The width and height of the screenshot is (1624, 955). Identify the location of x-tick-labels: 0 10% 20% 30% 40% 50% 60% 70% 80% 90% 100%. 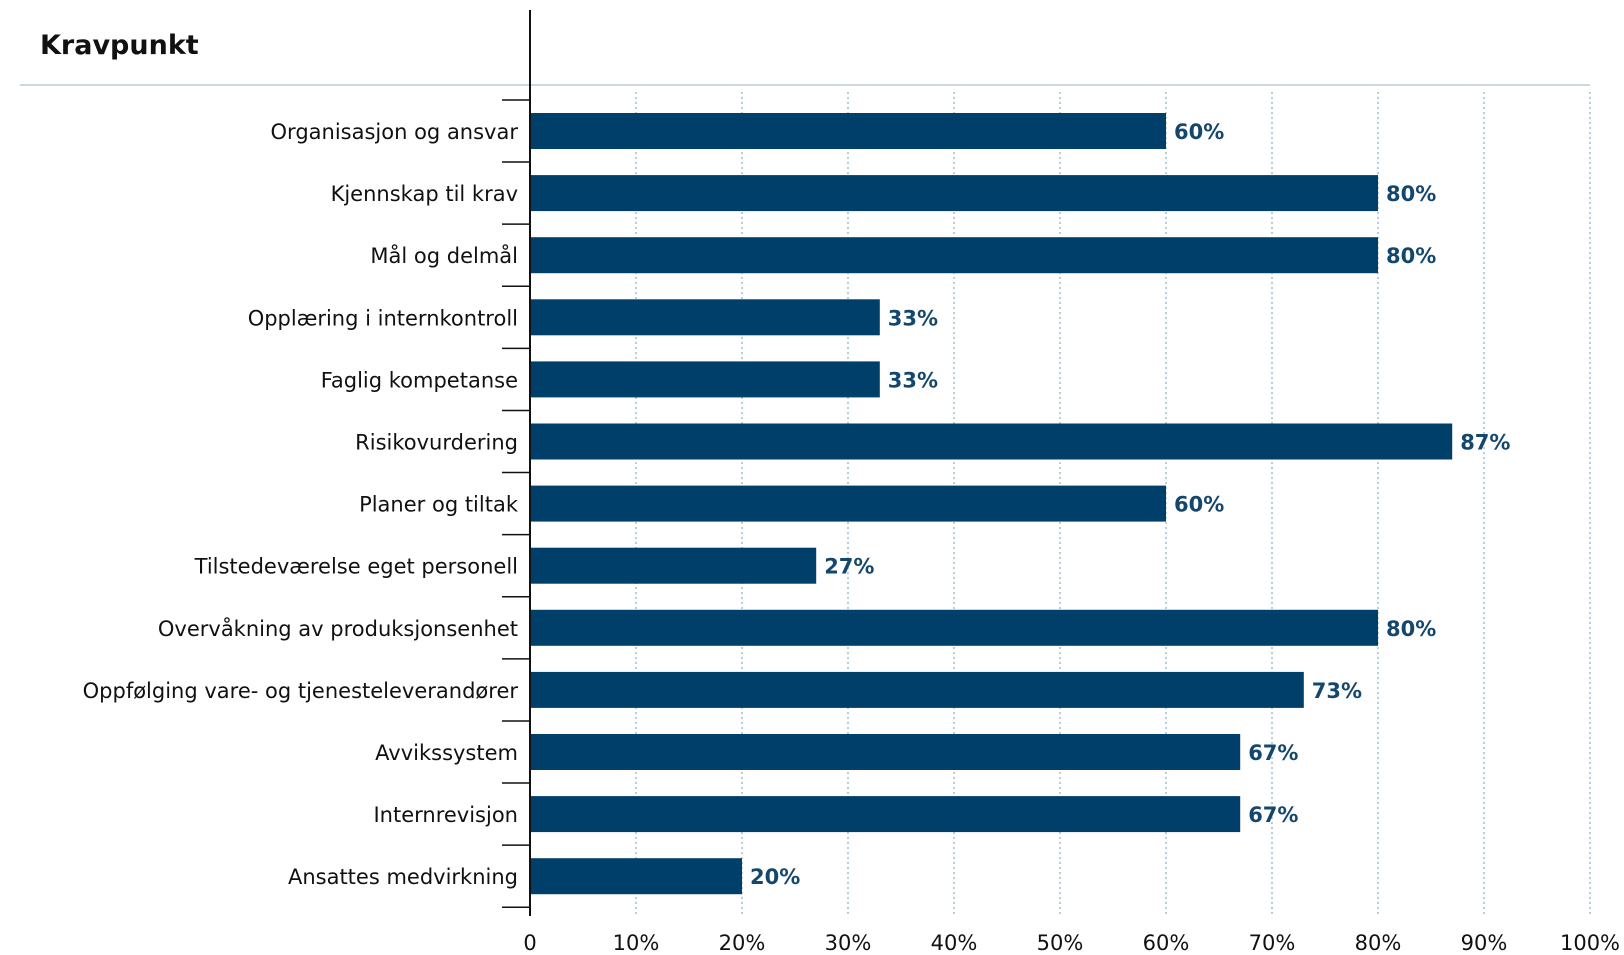
(1071, 943).